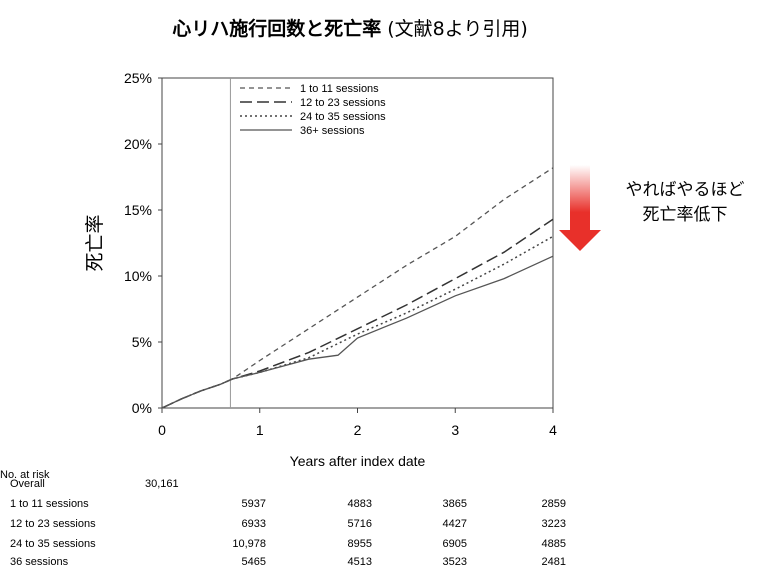 The image size is (770, 569). I want to click on x-tick-label: 4, so click(553, 430).